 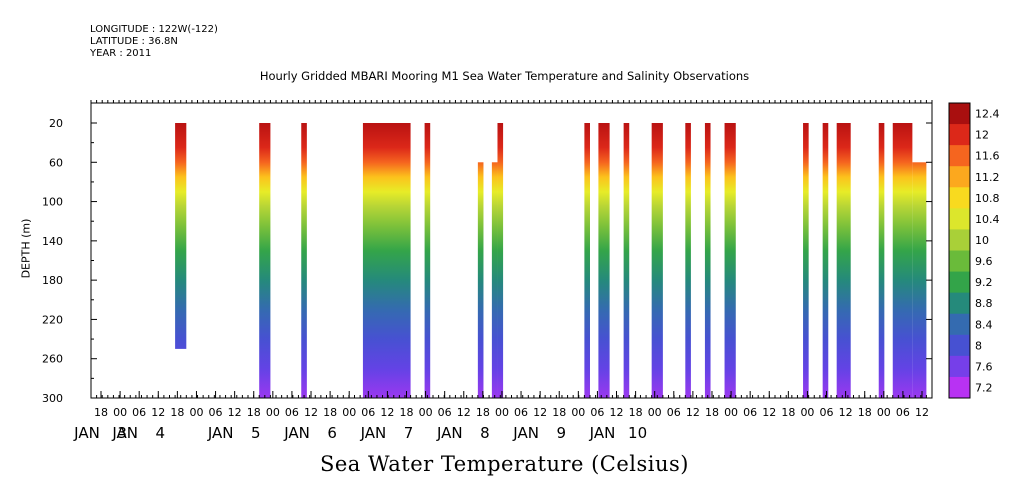 I want to click on y-tick-label: 260, so click(x=52, y=359).